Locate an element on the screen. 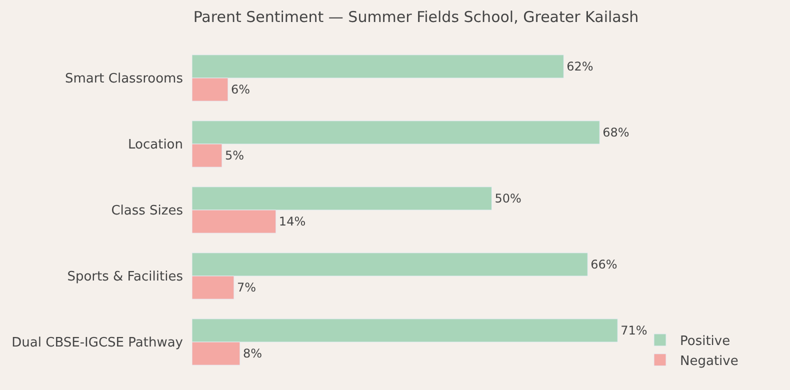 Image resolution: width=790 pixels, height=390 pixels. data-label: 14% is located at coordinates (292, 221).